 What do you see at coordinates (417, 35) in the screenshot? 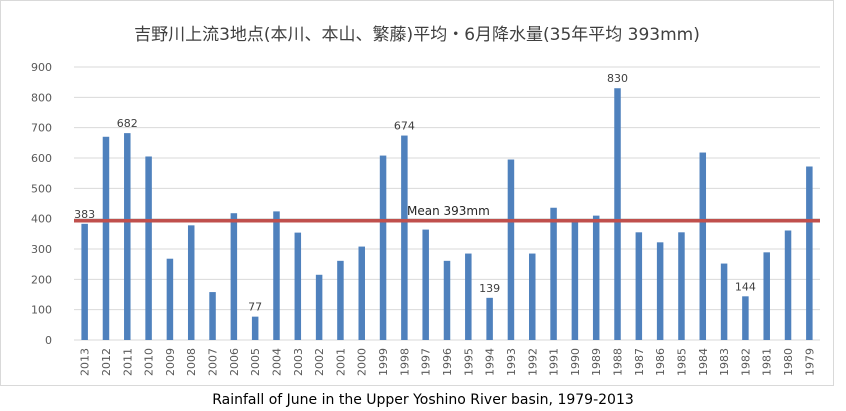
I see `chart-title: 吉野川上流3地点(本川、本山、繁藤)平均・6月降水量(35年平均 393mm)` at bounding box center [417, 35].